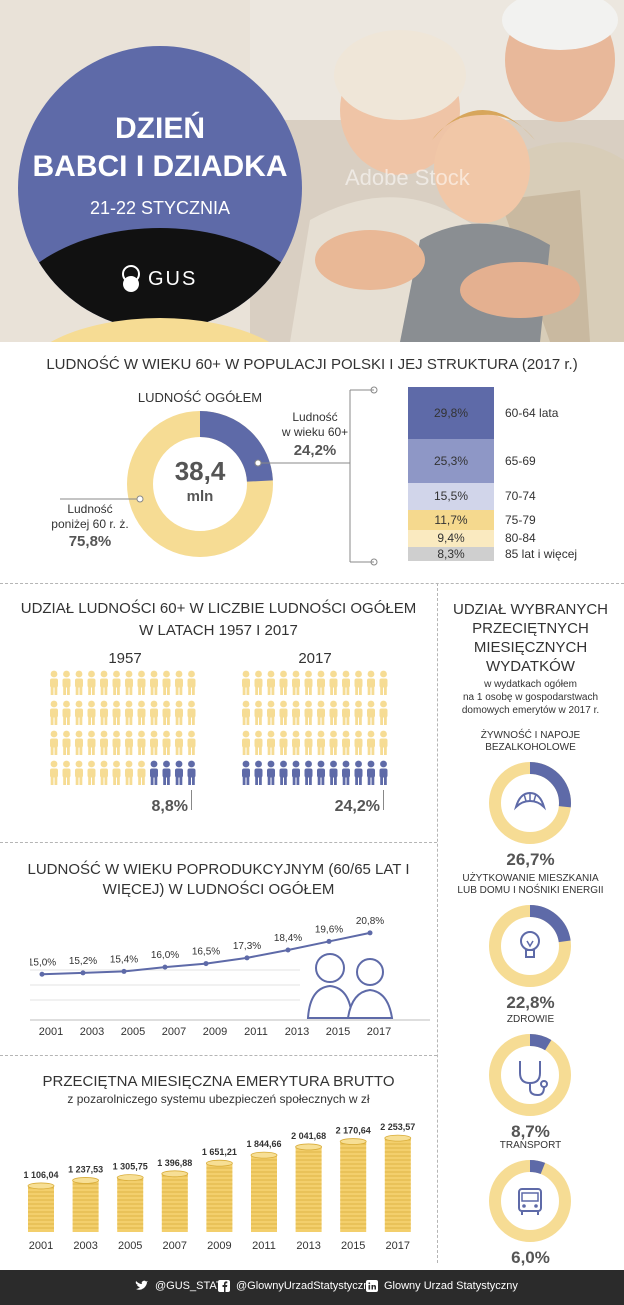 Image resolution: width=624 pixels, height=1305 pixels. Describe the element at coordinates (397, 1127) in the screenshot. I see `bar-value-label: 2 253,57` at that location.